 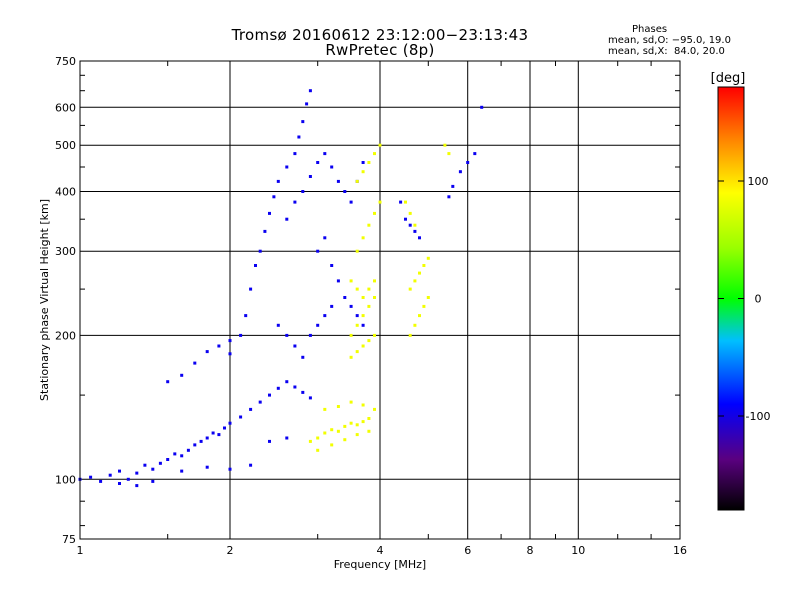 What do you see at coordinates (65, 335) in the screenshot?
I see `y-tick-label: 200` at bounding box center [65, 335].